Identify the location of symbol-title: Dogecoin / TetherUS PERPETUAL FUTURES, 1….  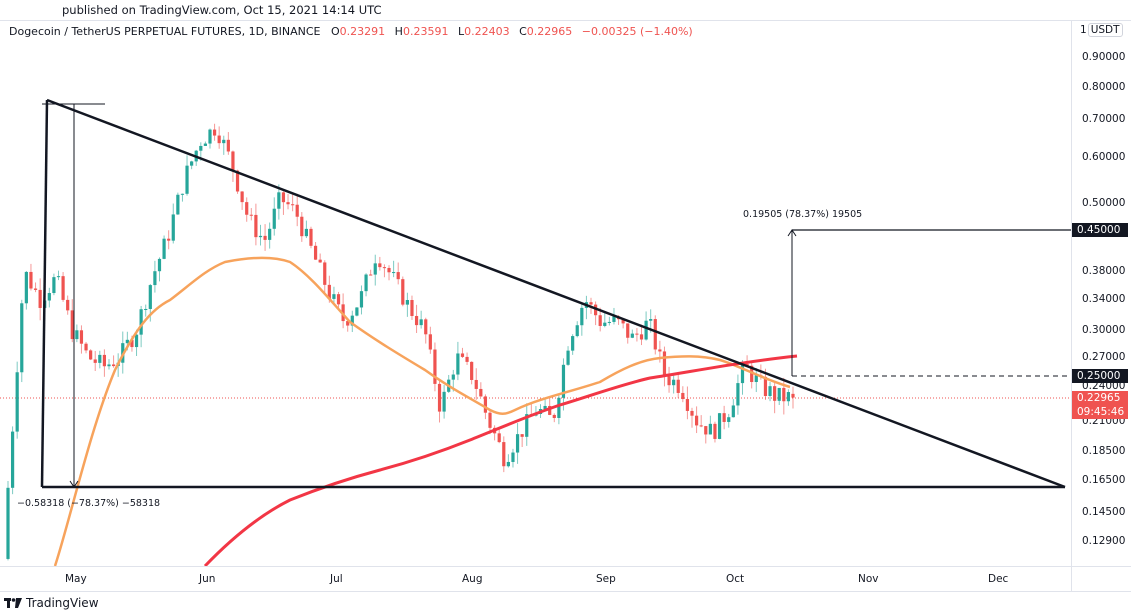
(165, 31).